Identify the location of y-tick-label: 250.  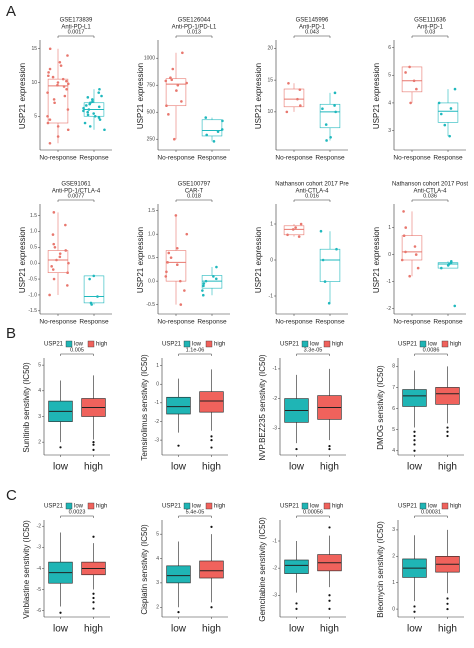
(151, 140).